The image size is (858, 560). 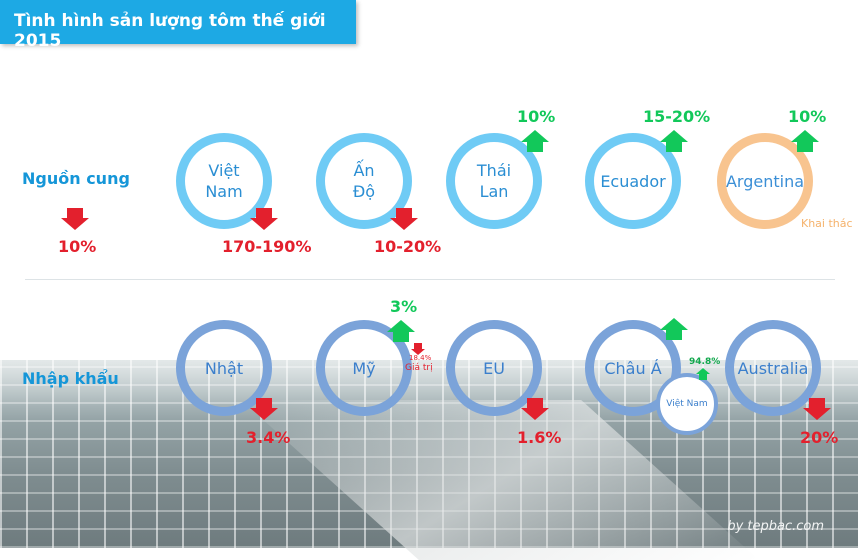 I want to click on ring-label: Lan, so click(x=494, y=191).